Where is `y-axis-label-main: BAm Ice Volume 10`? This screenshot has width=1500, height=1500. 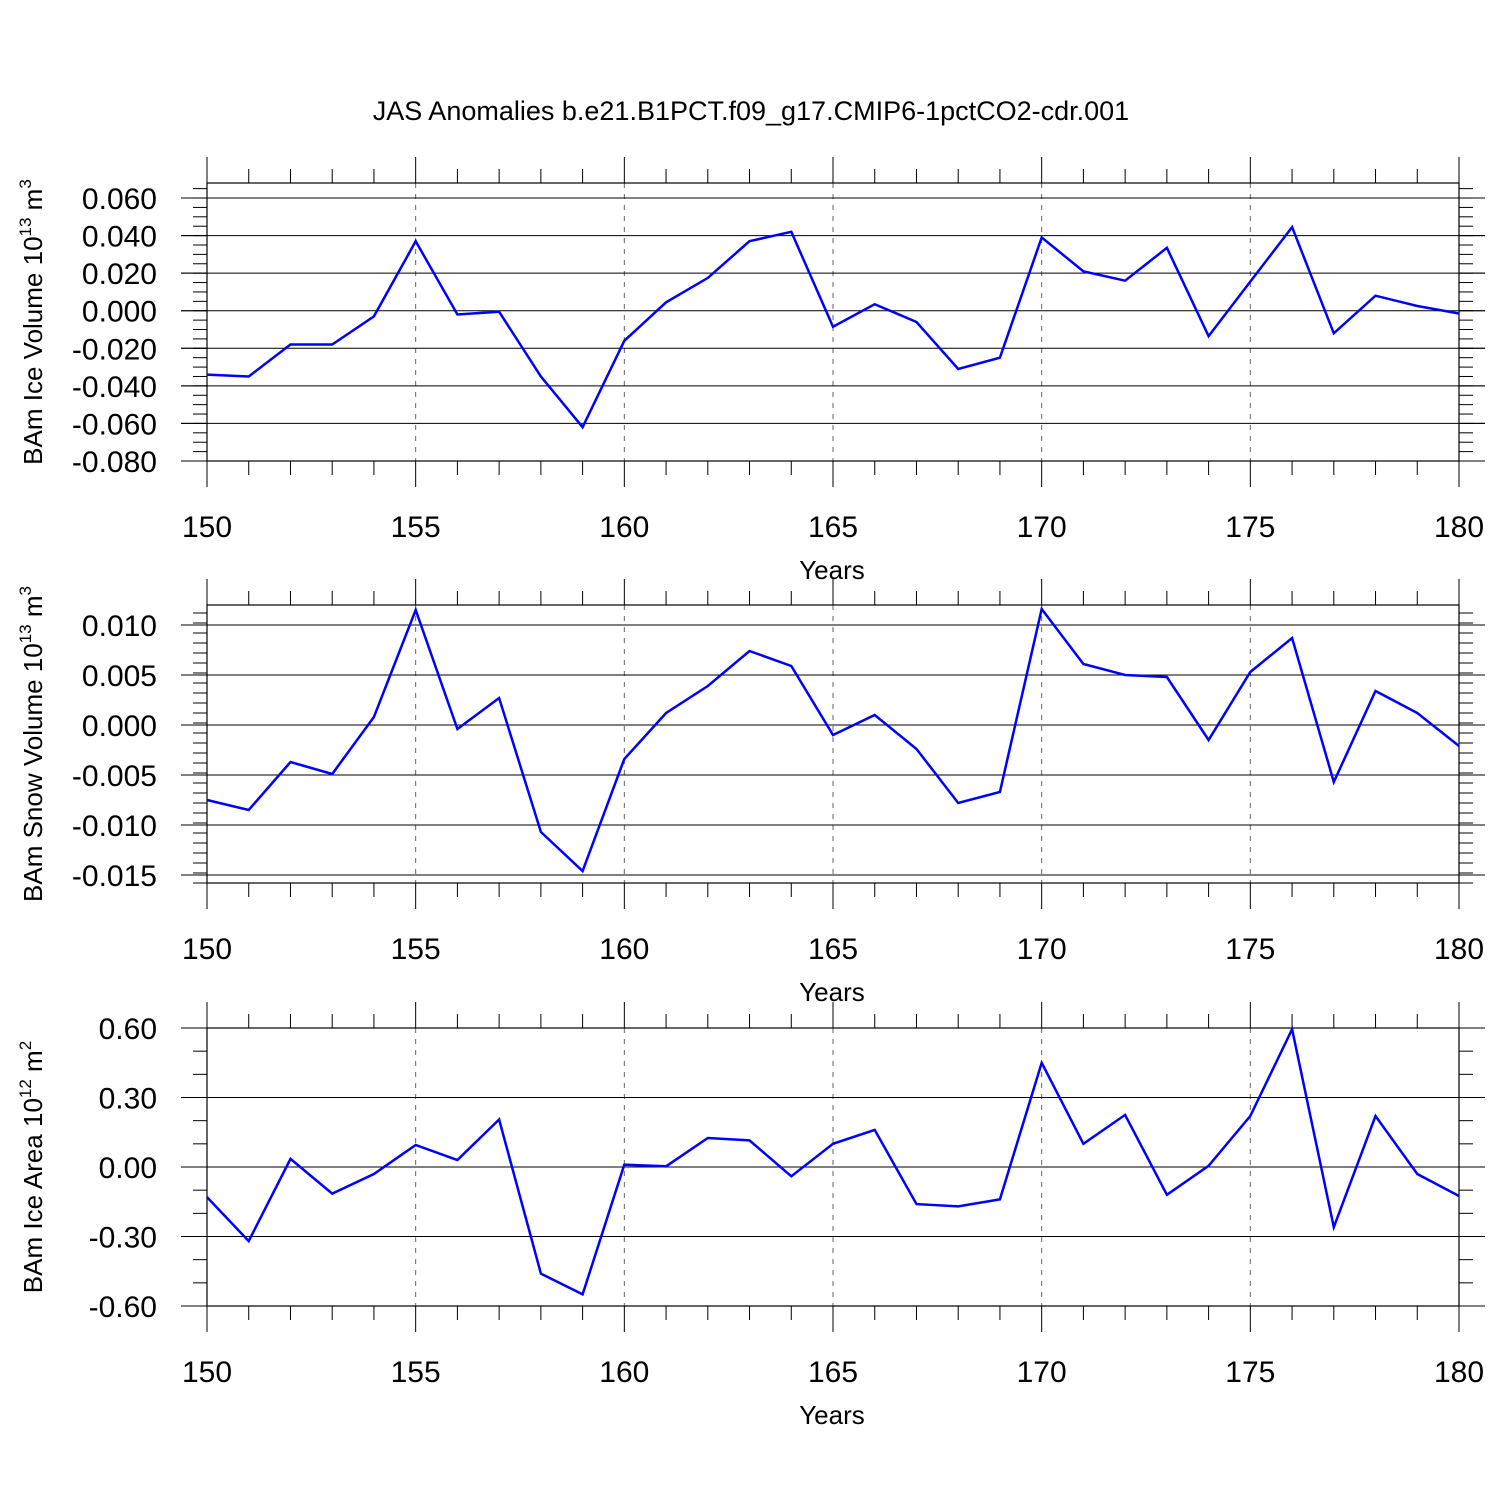
y-axis-label-main: BAm Ice Volume 10 is located at coordinates (33, 350).